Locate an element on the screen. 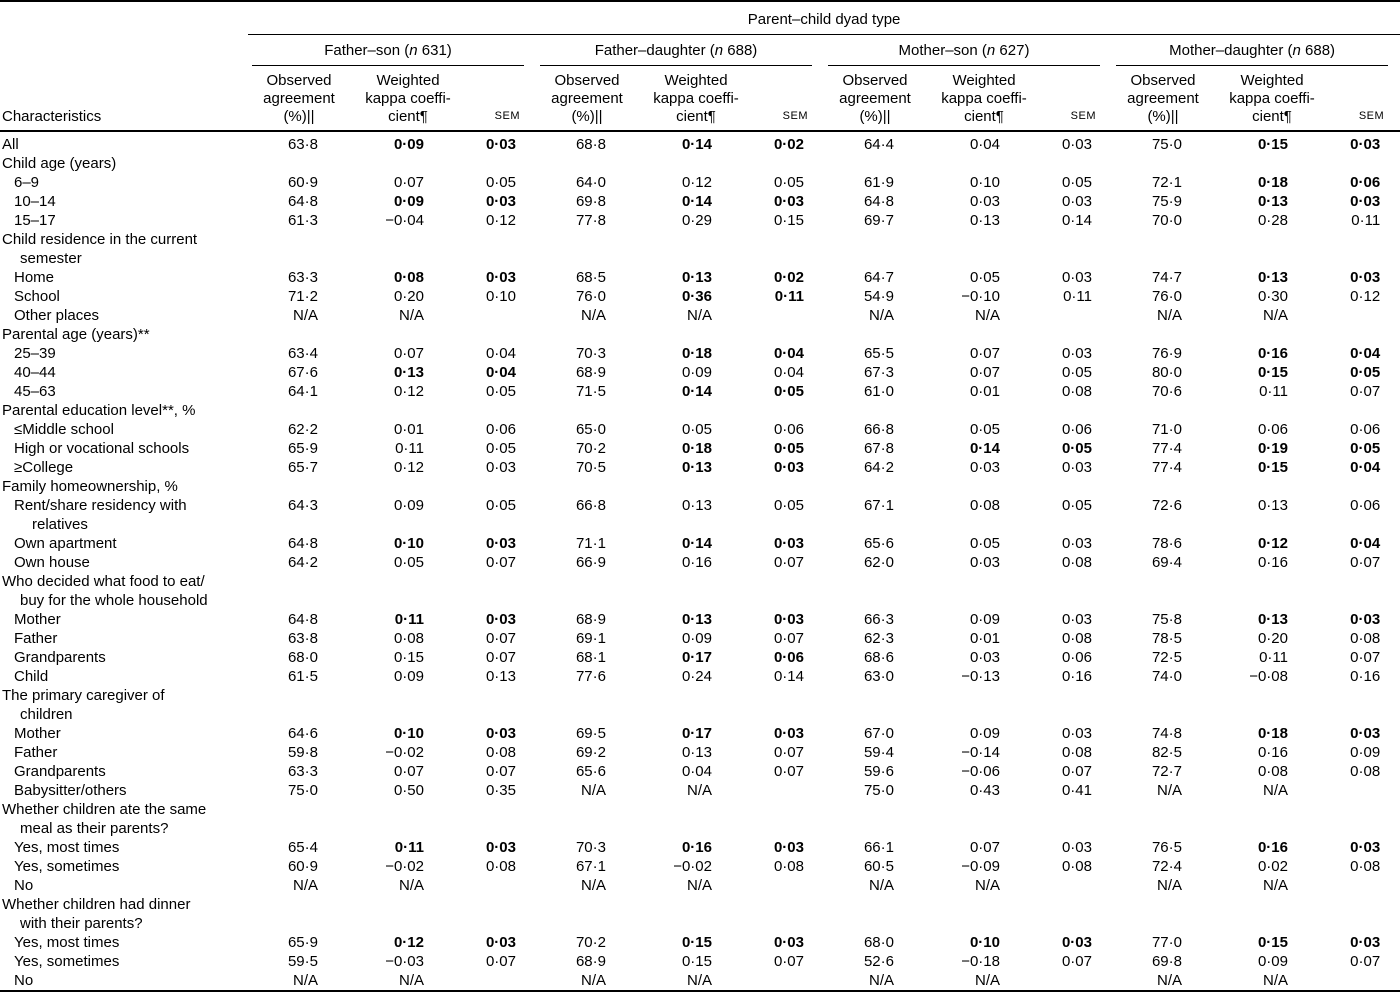  cell-sem: 0·04 is located at coordinates (1365, 467).